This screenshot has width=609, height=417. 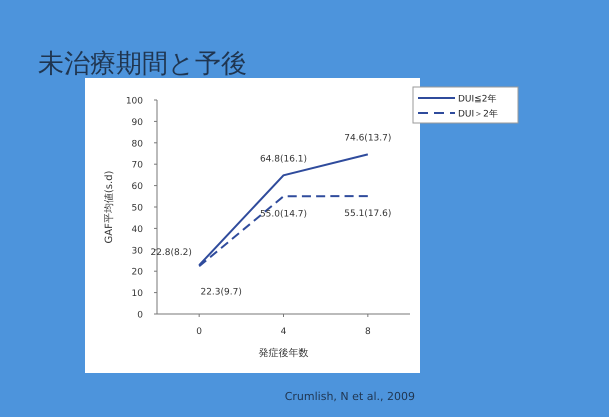 What do you see at coordinates (477, 99) in the screenshot?
I see `legend-label: DUI≦2年` at bounding box center [477, 99].